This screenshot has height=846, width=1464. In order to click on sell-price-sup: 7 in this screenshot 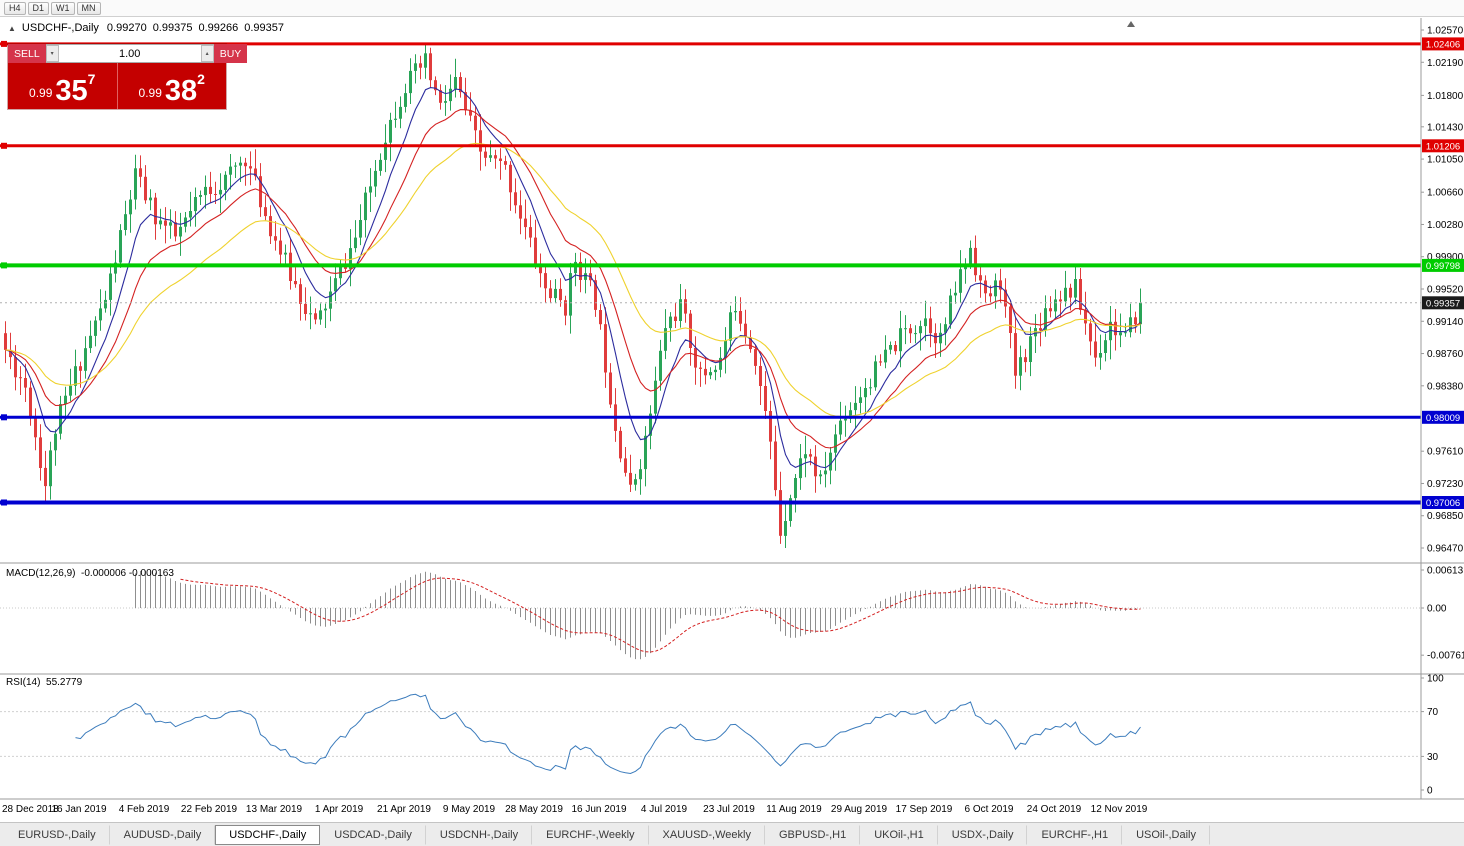, I will do `click(91, 79)`.